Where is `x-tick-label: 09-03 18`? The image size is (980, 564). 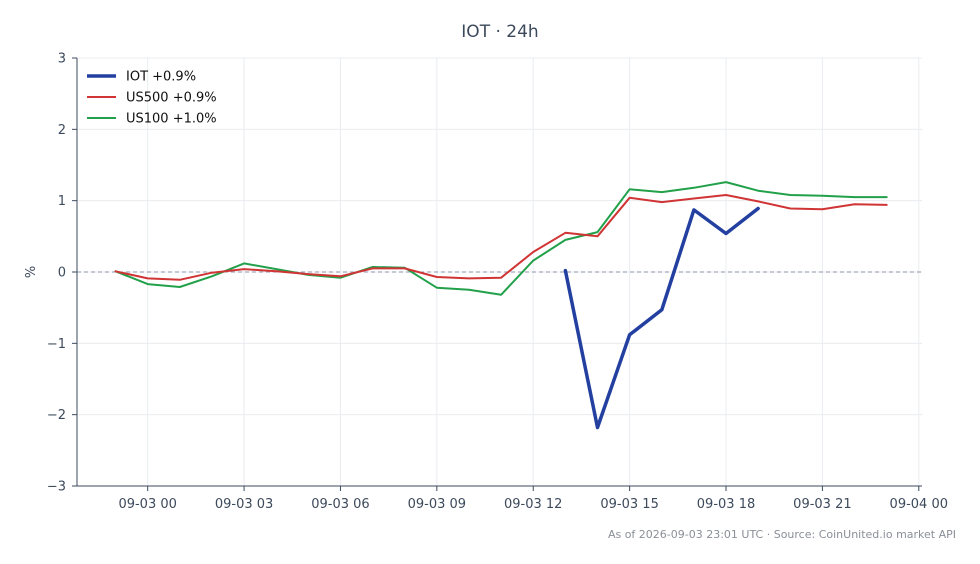
x-tick-label: 09-03 18 is located at coordinates (726, 504).